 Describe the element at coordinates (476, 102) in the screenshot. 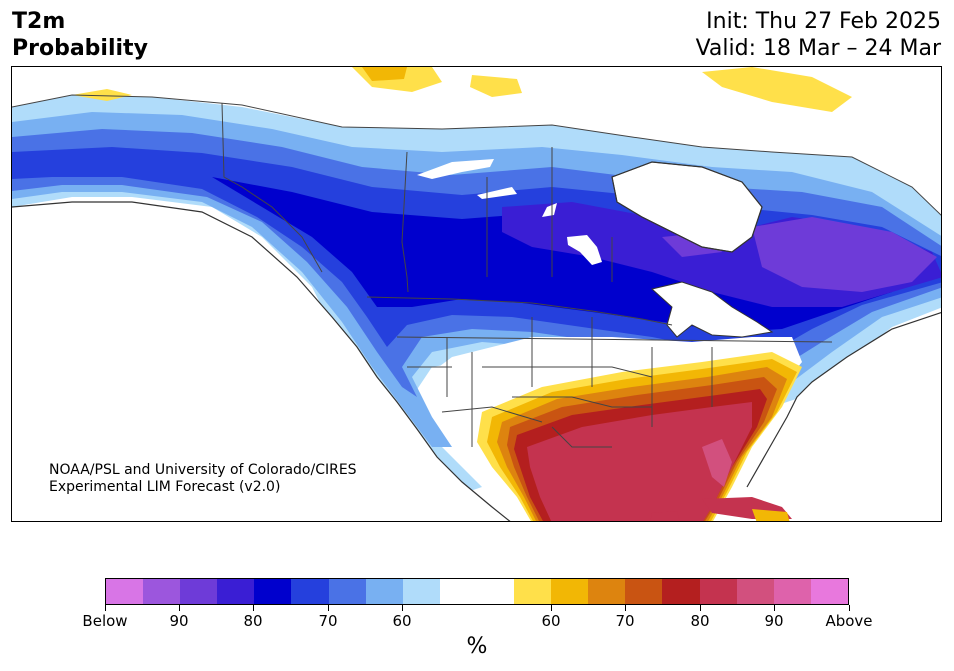

I see `arctic-ocean` at that location.